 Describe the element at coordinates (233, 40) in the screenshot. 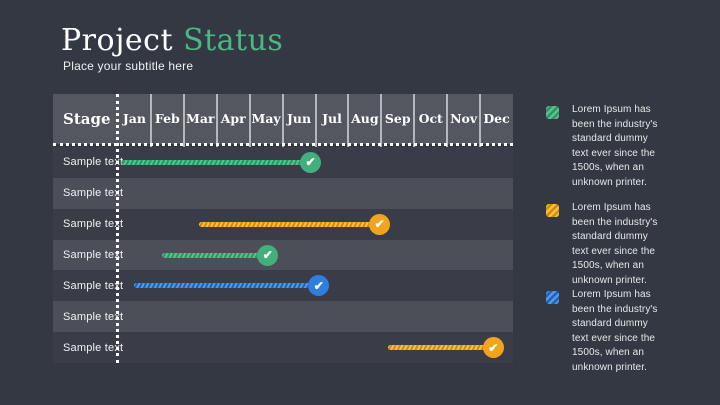

I see `page-title-accent: Status` at that location.